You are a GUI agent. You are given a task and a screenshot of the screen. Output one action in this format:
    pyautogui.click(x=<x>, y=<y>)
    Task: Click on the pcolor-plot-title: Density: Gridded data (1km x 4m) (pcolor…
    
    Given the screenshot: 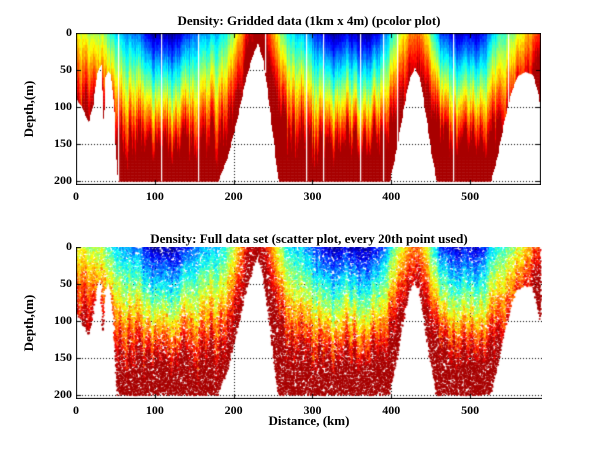 What is the action you would take?
    pyautogui.click(x=309, y=20)
    